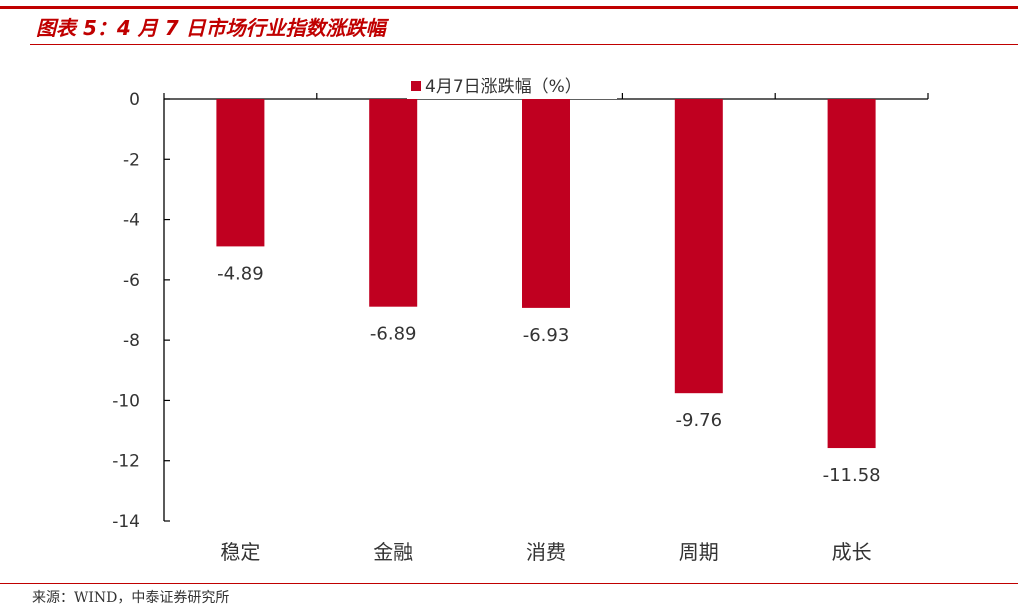  What do you see at coordinates (852, 552) in the screenshot?
I see `category-label: 成长` at bounding box center [852, 552].